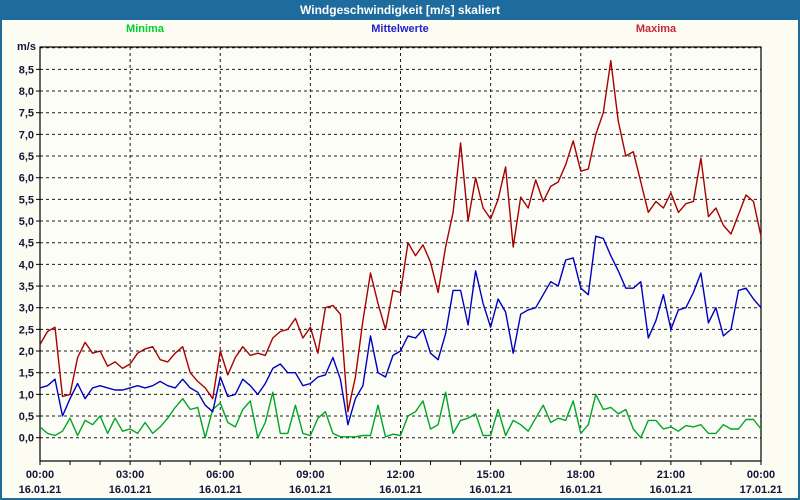  What do you see at coordinates (26, 157) in the screenshot?
I see `y-tick-label: 6,5` at bounding box center [26, 157].